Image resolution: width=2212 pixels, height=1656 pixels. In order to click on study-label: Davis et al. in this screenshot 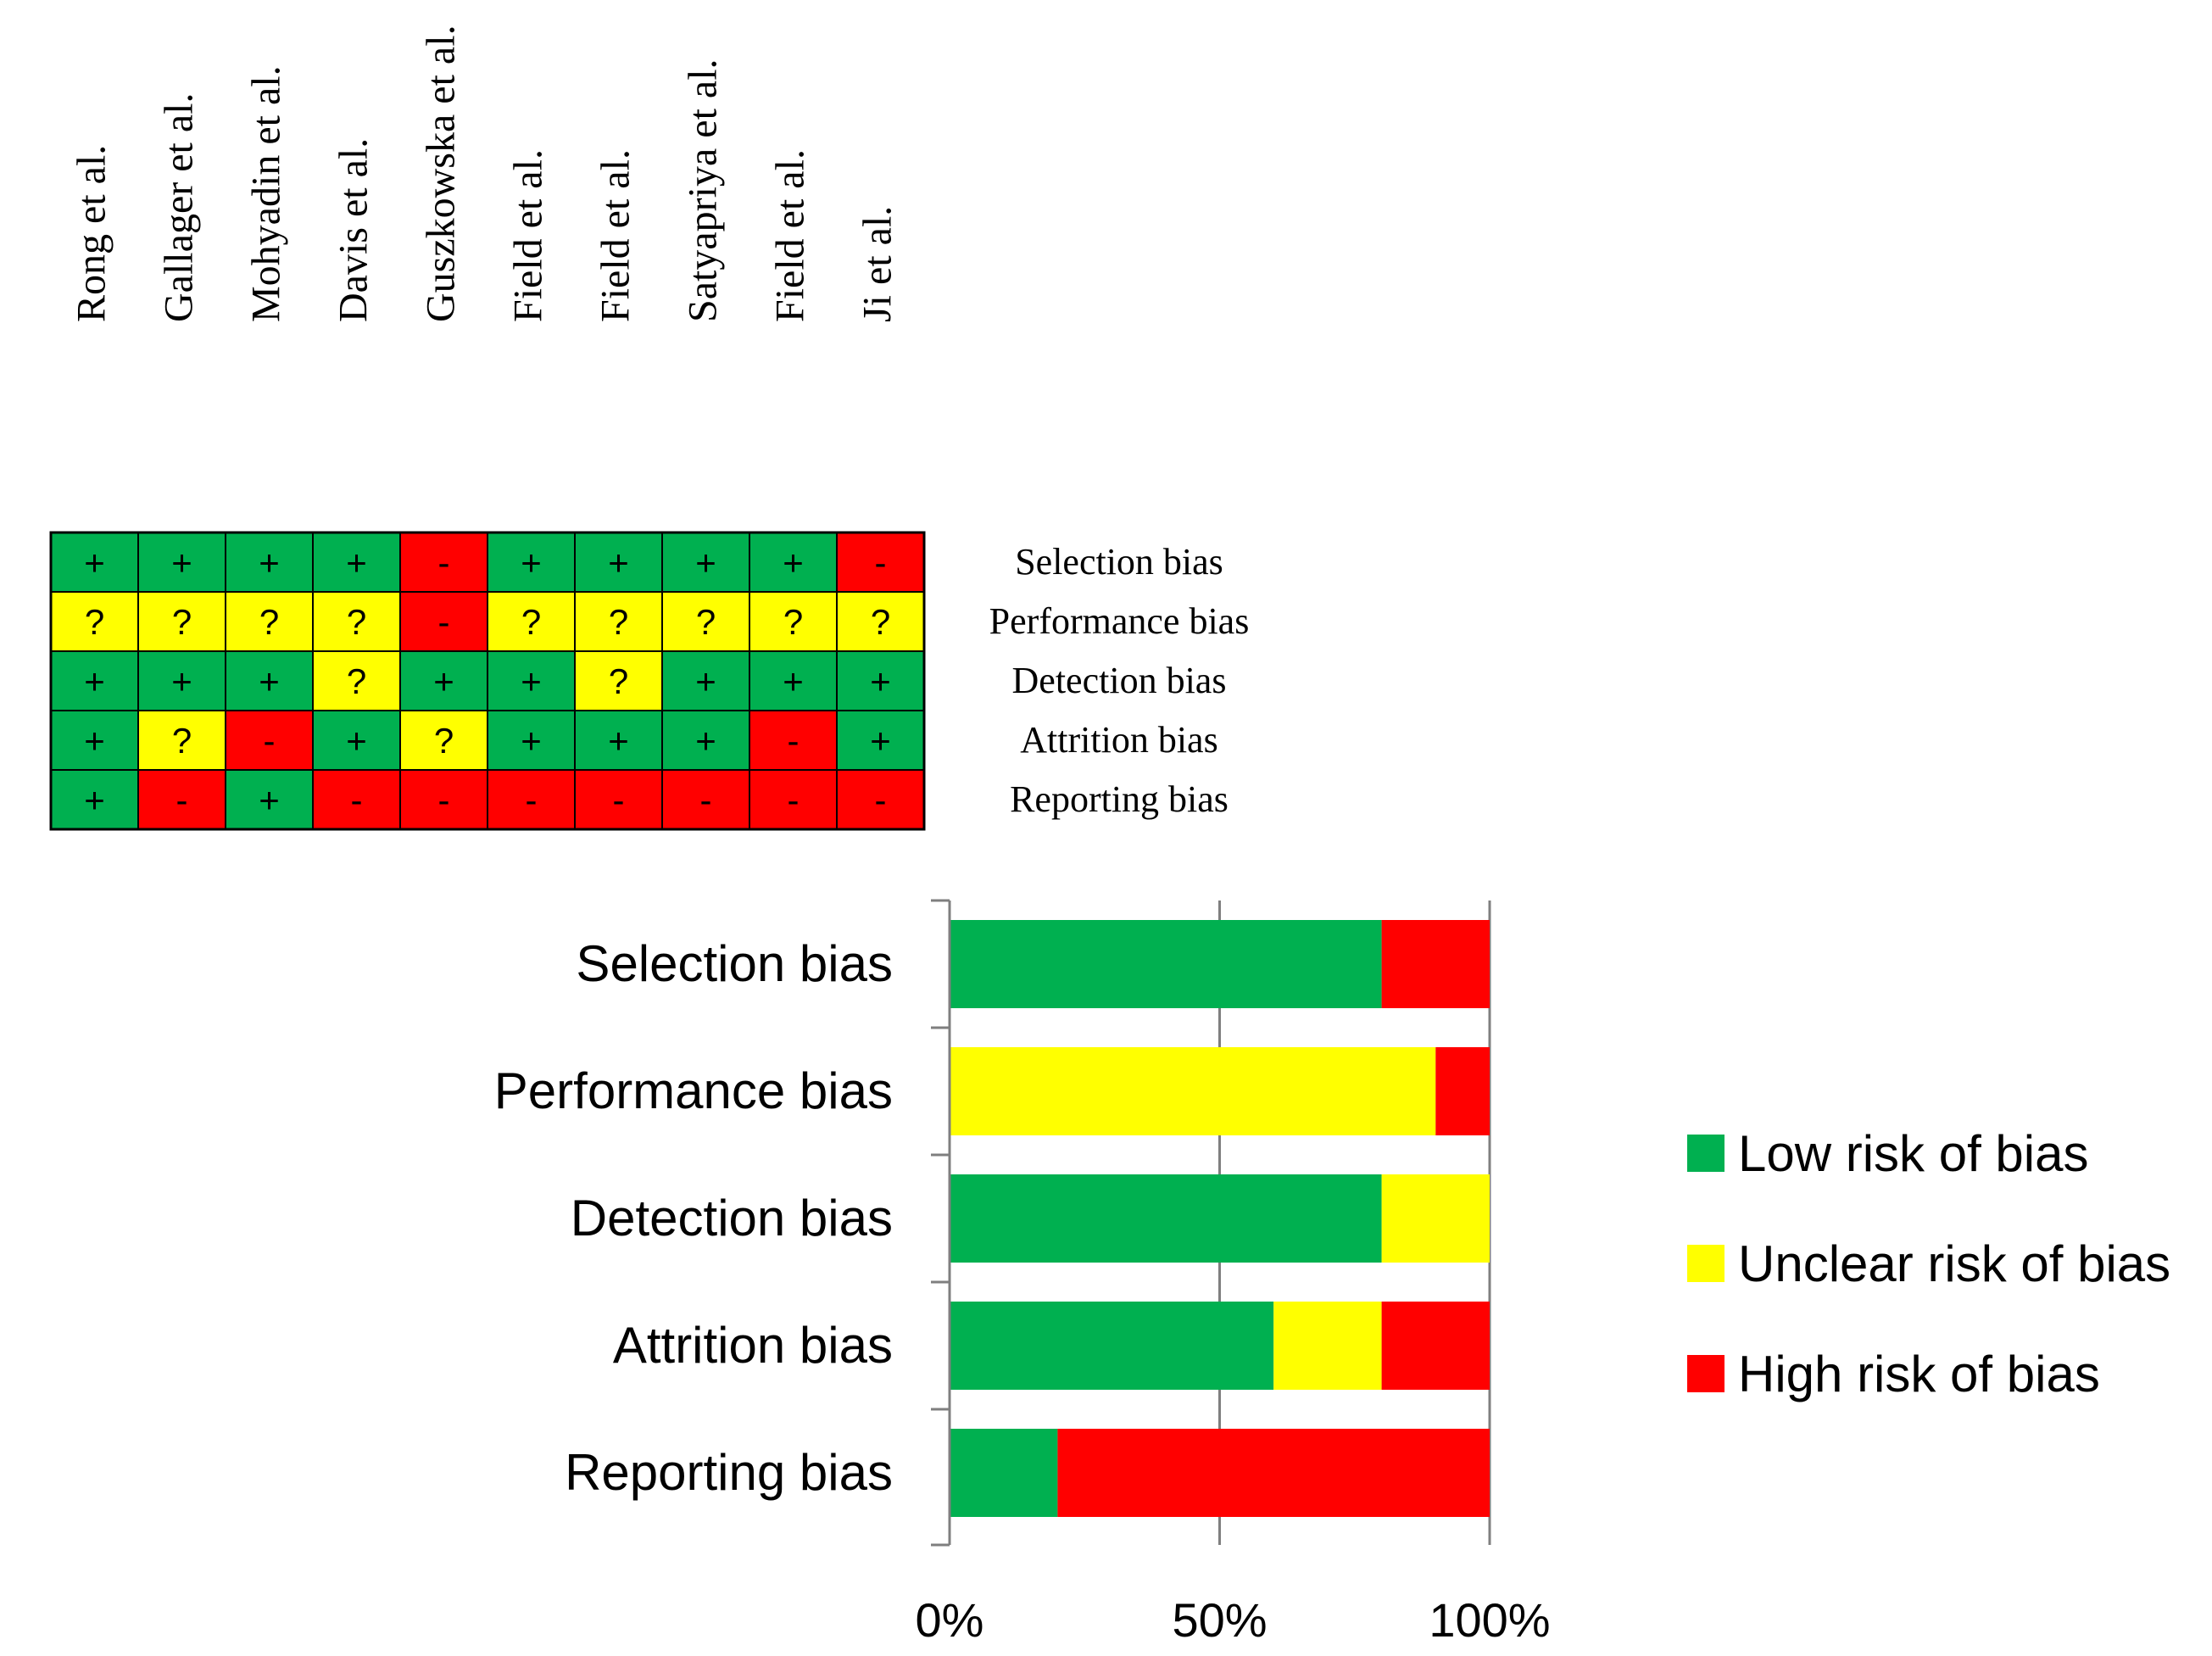, I will do `click(354, 230)`.